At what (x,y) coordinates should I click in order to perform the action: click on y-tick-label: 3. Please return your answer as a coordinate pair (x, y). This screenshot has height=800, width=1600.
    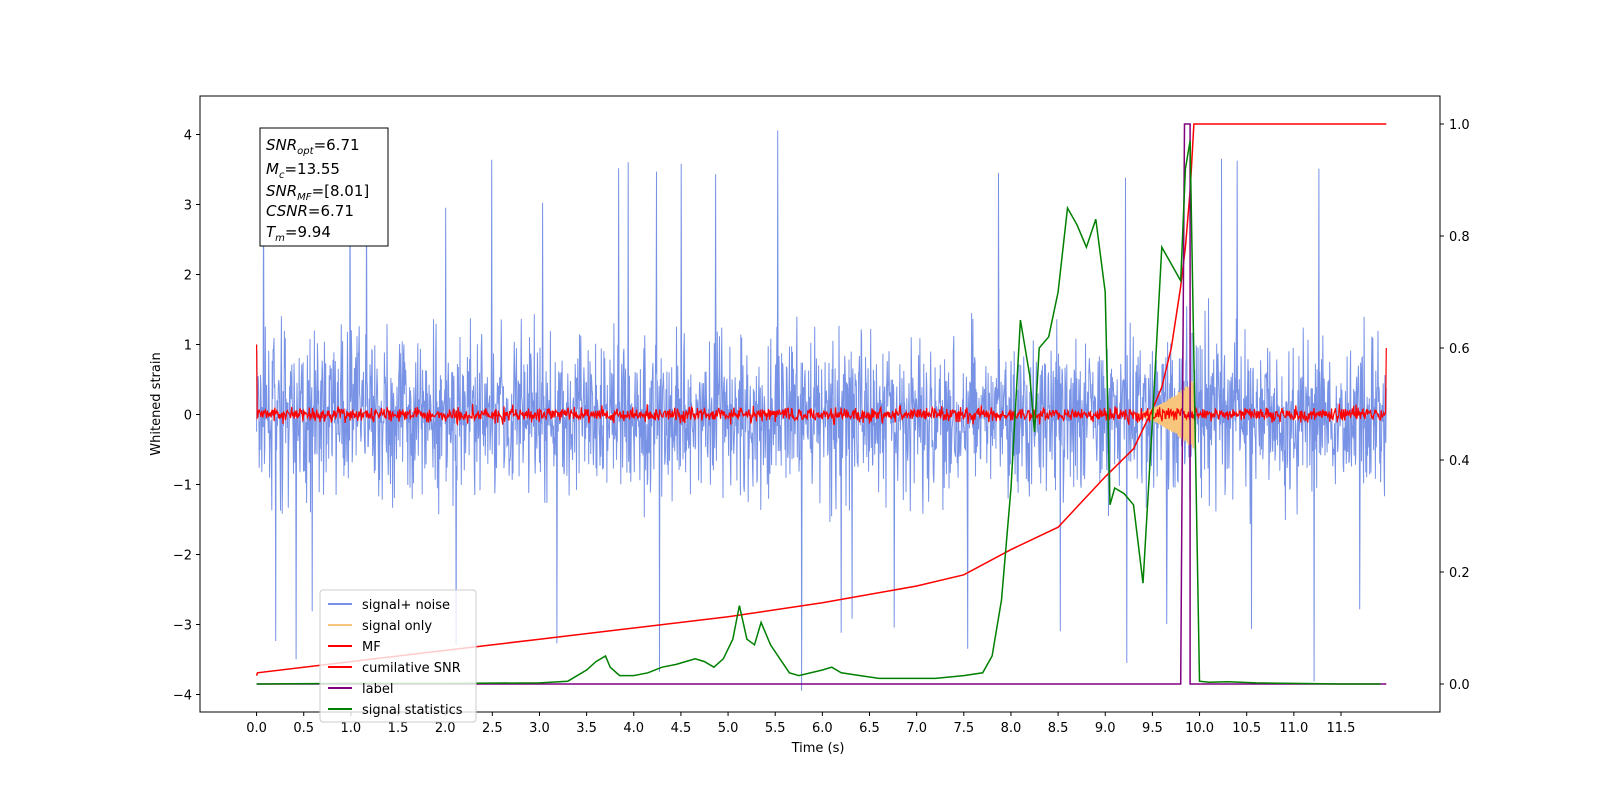
    Looking at the image, I should click on (188, 206).